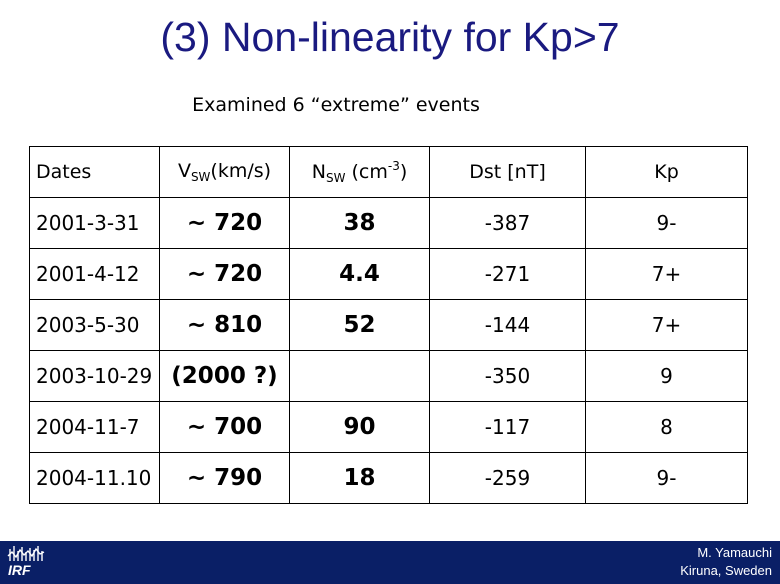 This screenshot has height=584, width=780. What do you see at coordinates (94, 223) in the screenshot?
I see `cell-date: 2001-3-31` at bounding box center [94, 223].